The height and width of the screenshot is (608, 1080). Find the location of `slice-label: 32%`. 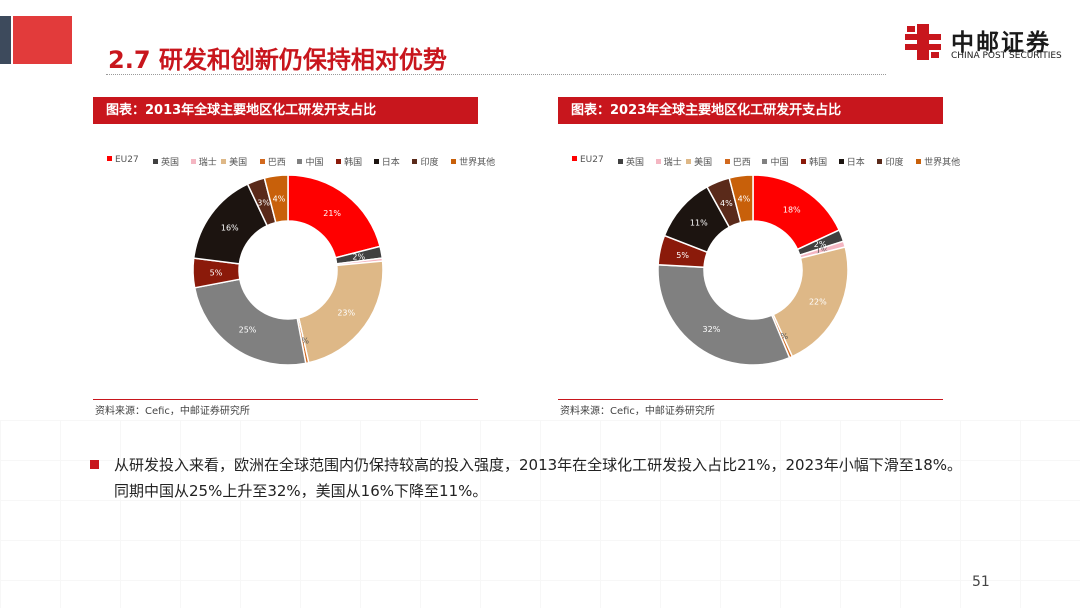

slice-label: 32% is located at coordinates (712, 329).